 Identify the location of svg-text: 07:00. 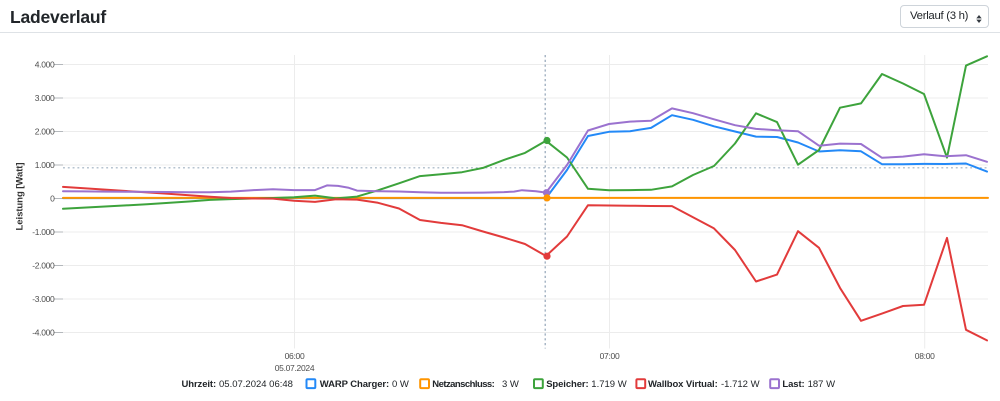
(610, 356).